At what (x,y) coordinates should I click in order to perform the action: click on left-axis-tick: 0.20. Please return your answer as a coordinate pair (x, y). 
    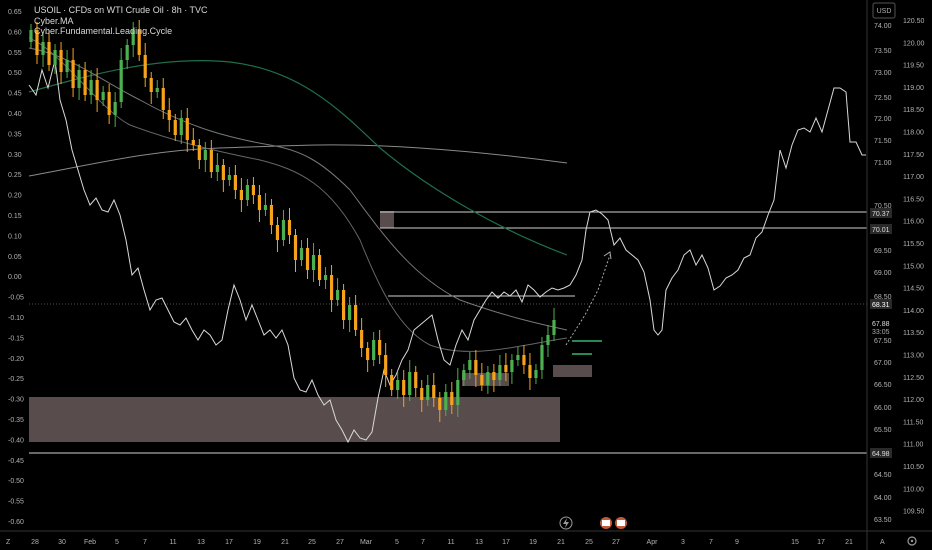
    Looking at the image, I should click on (15, 196).